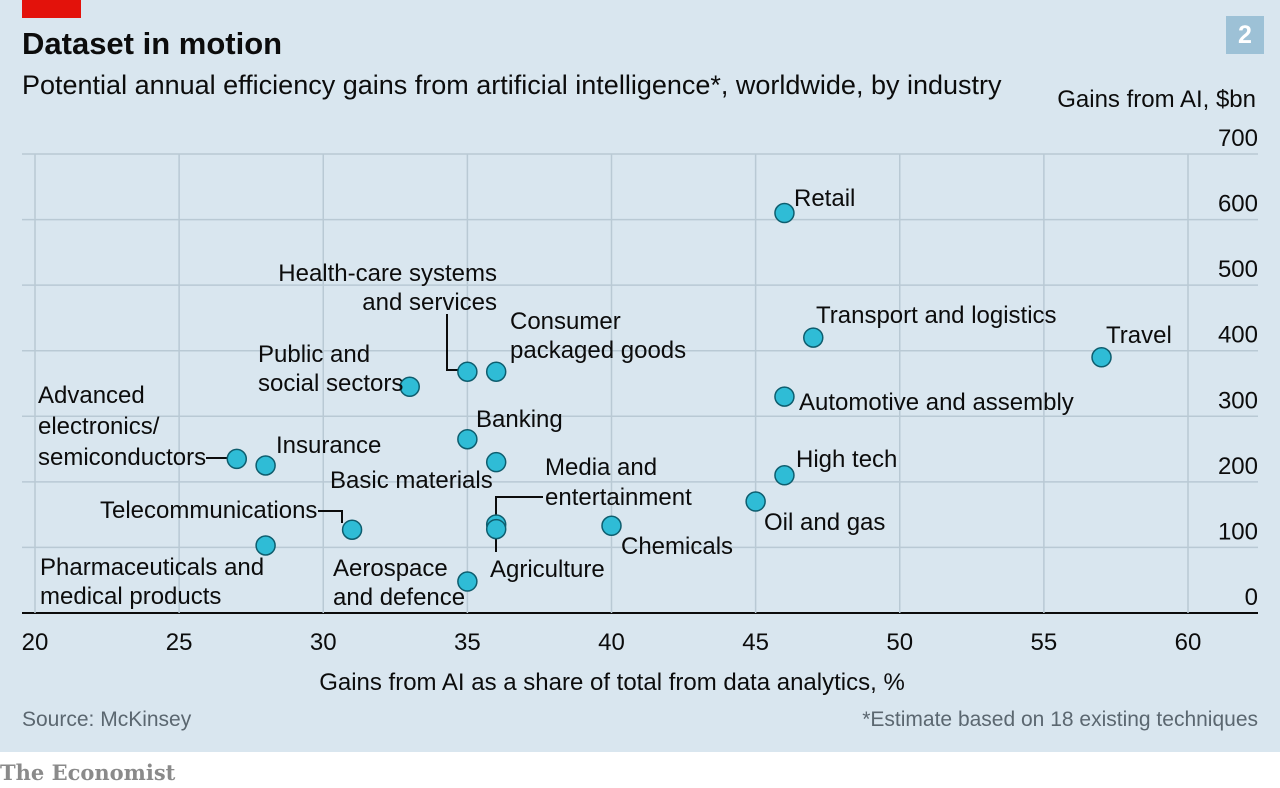 The width and height of the screenshot is (1280, 788). Describe the element at coordinates (755, 642) in the screenshot. I see `x-tick-label: 45` at that location.